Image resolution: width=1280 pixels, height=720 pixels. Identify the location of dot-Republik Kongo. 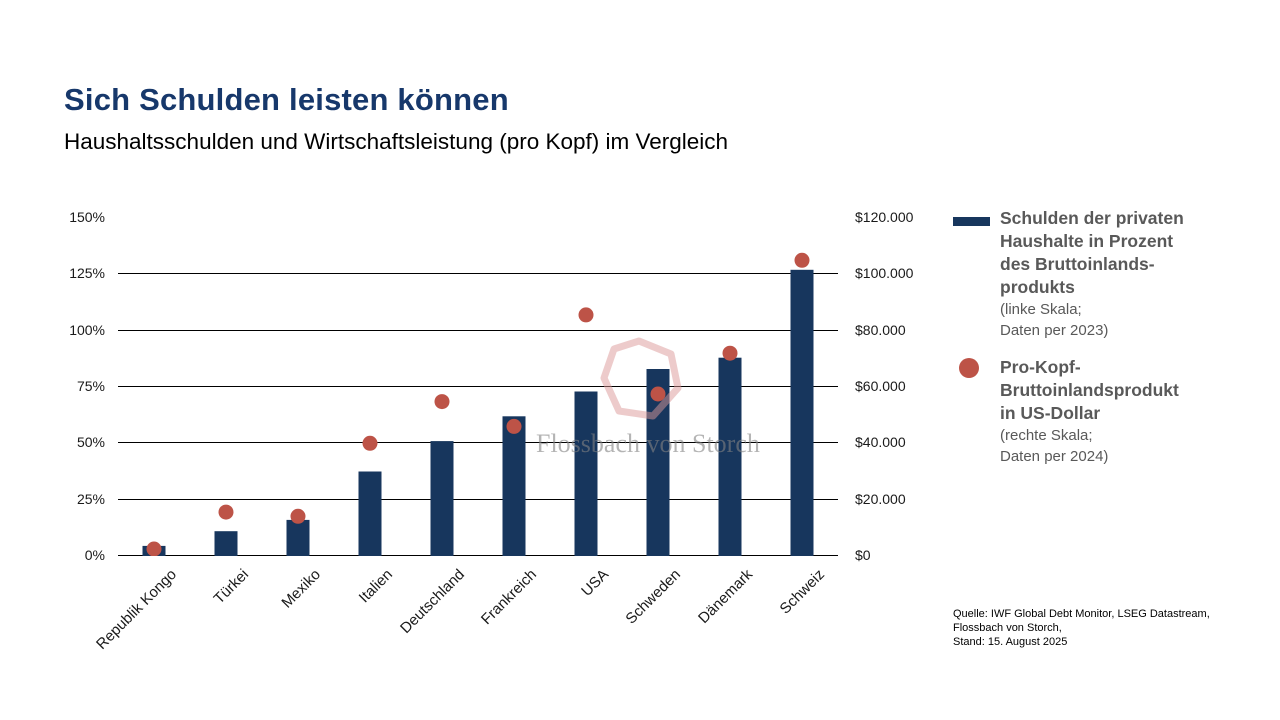
(154, 548).